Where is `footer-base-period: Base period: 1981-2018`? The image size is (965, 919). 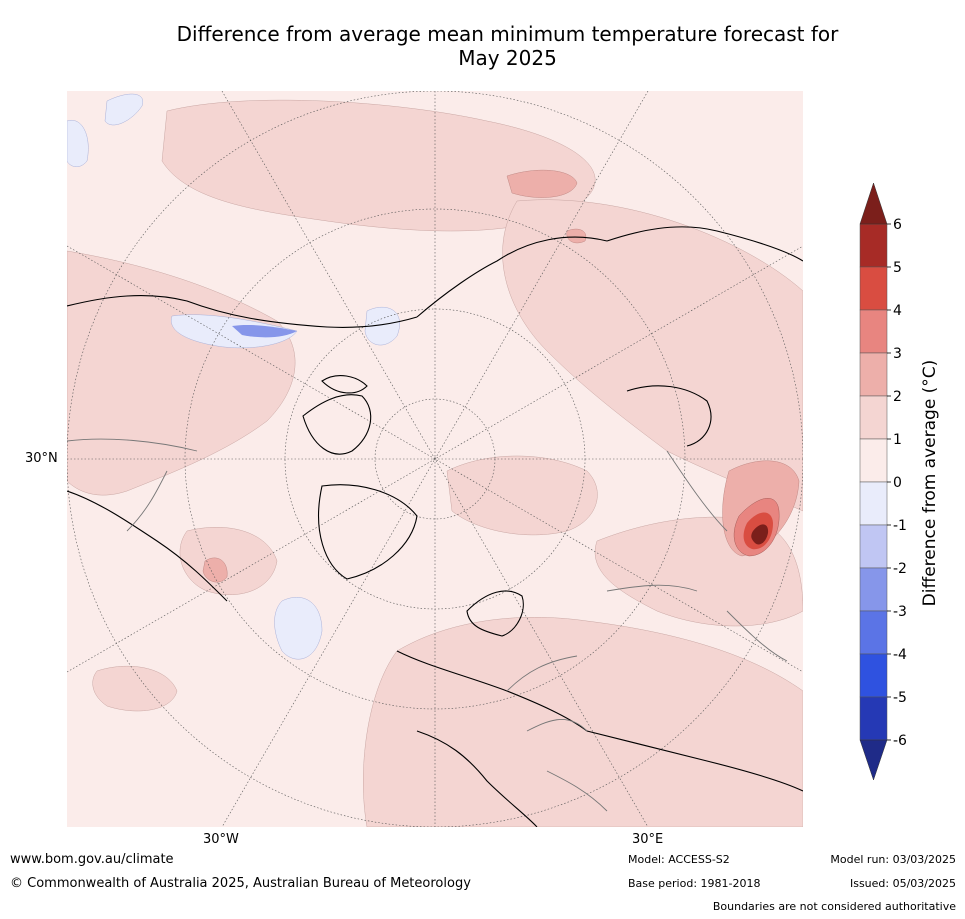 footer-base-period: Base period: 1981-2018 is located at coordinates (694, 883).